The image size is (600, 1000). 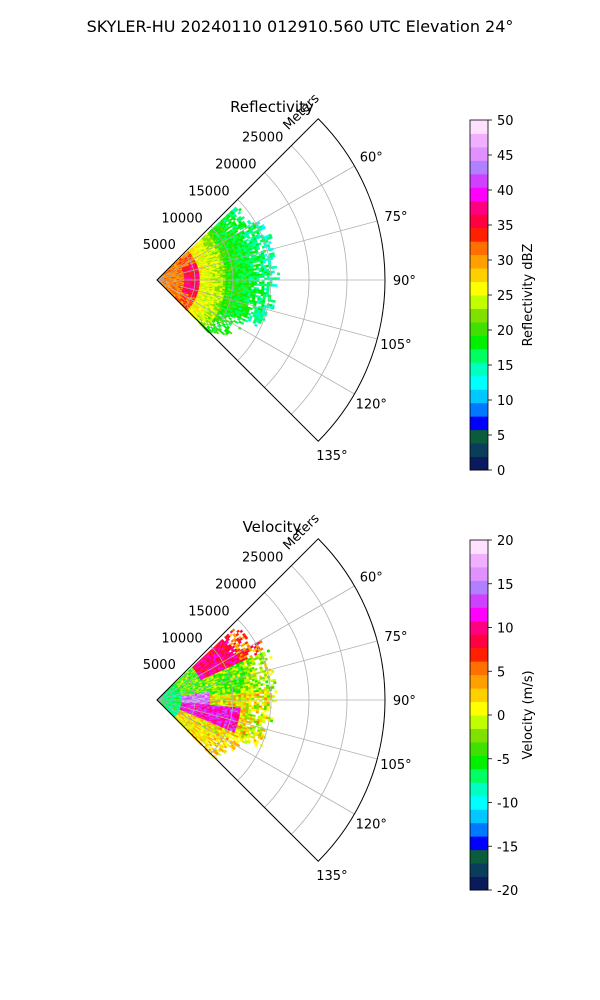 What do you see at coordinates (505, 331) in the screenshot?
I see `colorbar-tick-label: 20` at bounding box center [505, 331].